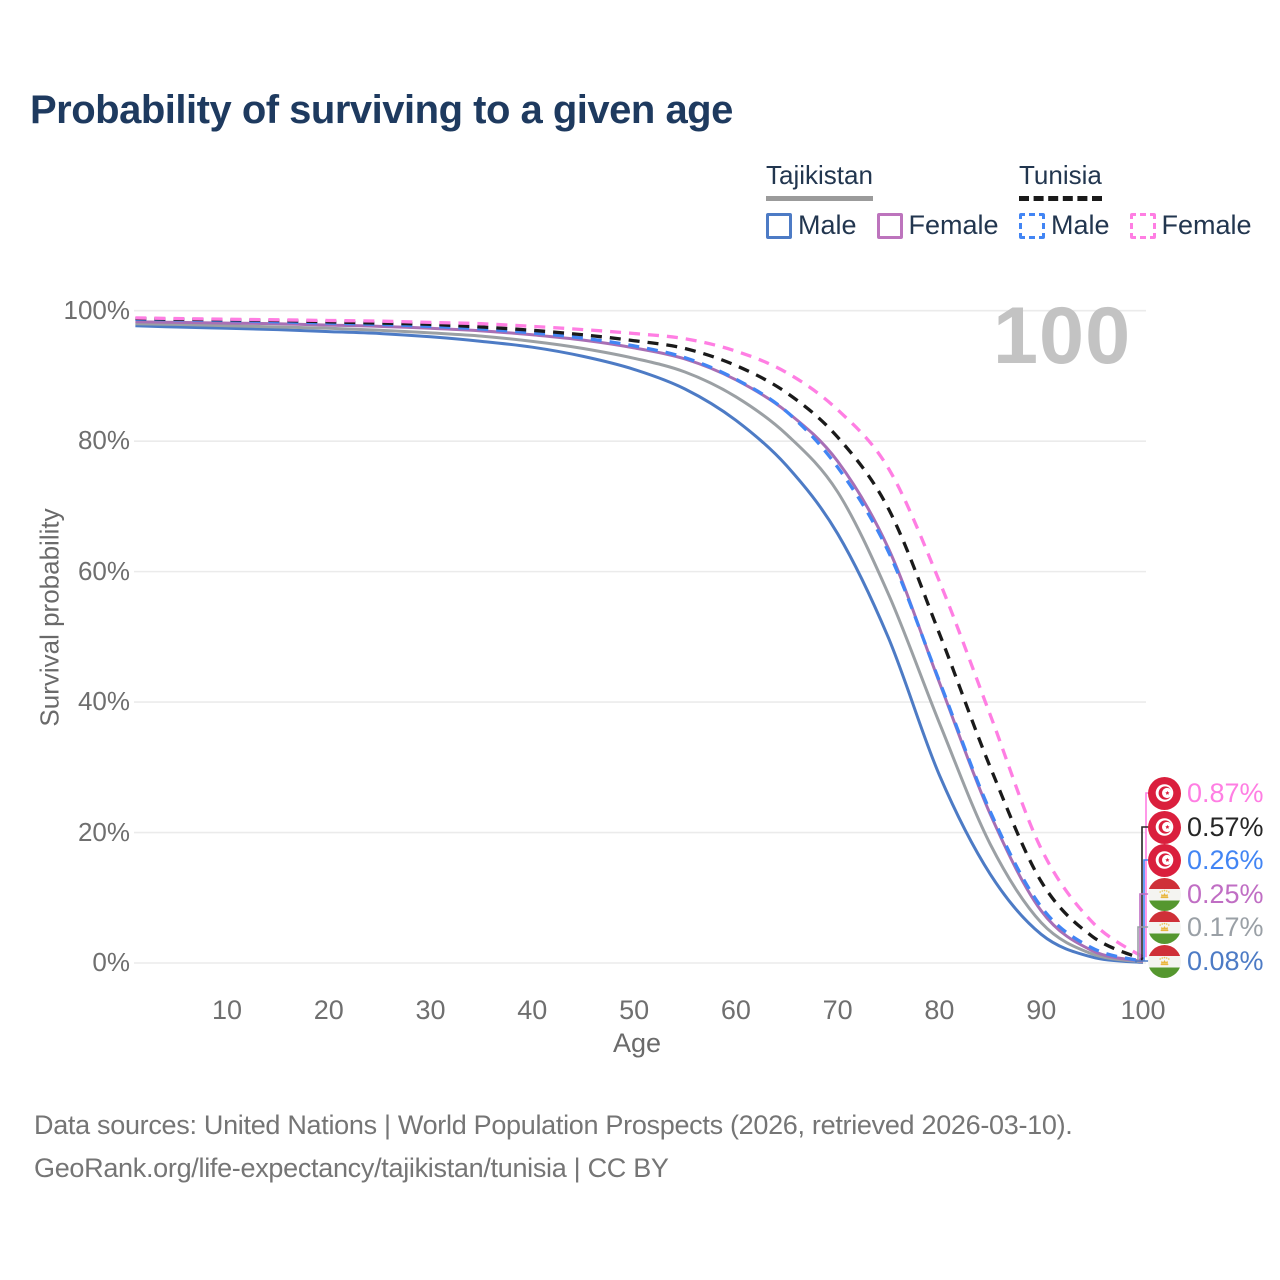 This screenshot has width=1280, height=1280. Describe the element at coordinates (1060, 180) in the screenshot. I see `legend-title-tunisia: Tunisia` at that location.